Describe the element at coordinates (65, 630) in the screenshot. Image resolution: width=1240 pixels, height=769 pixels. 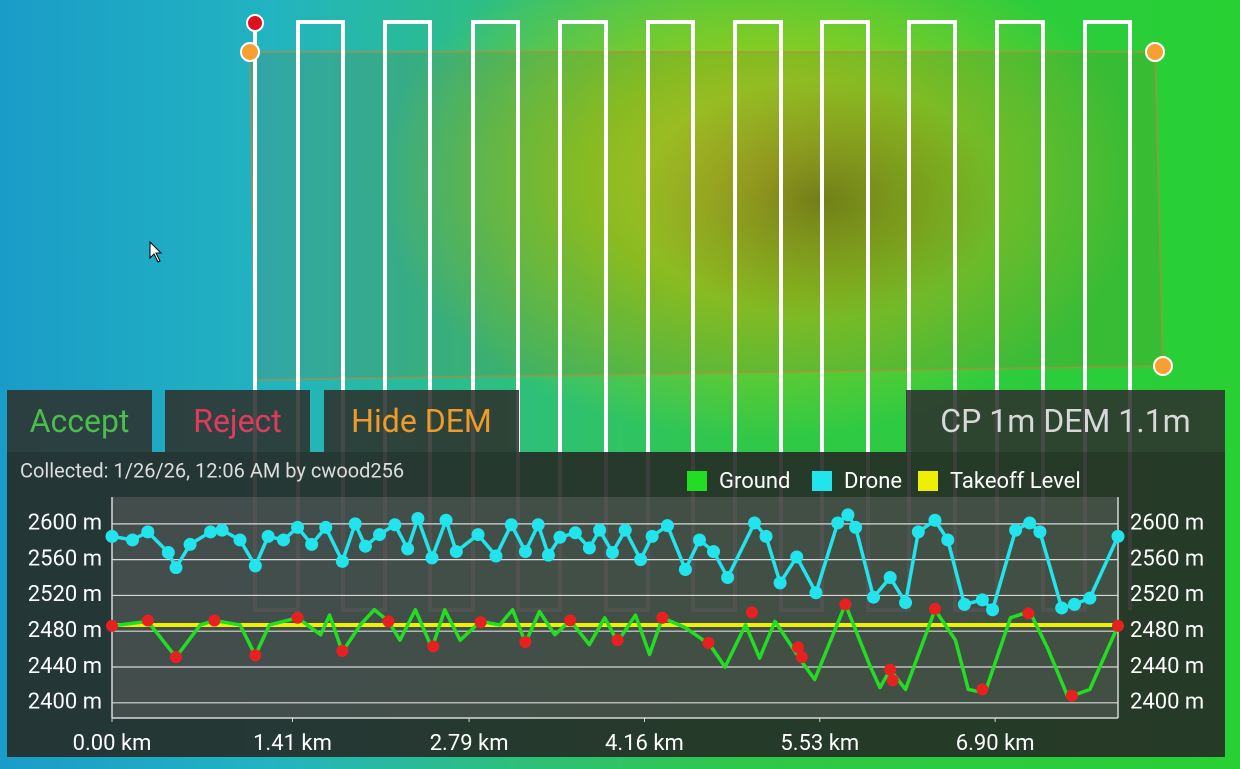
I see `y-tick-label: 2480 m` at that location.